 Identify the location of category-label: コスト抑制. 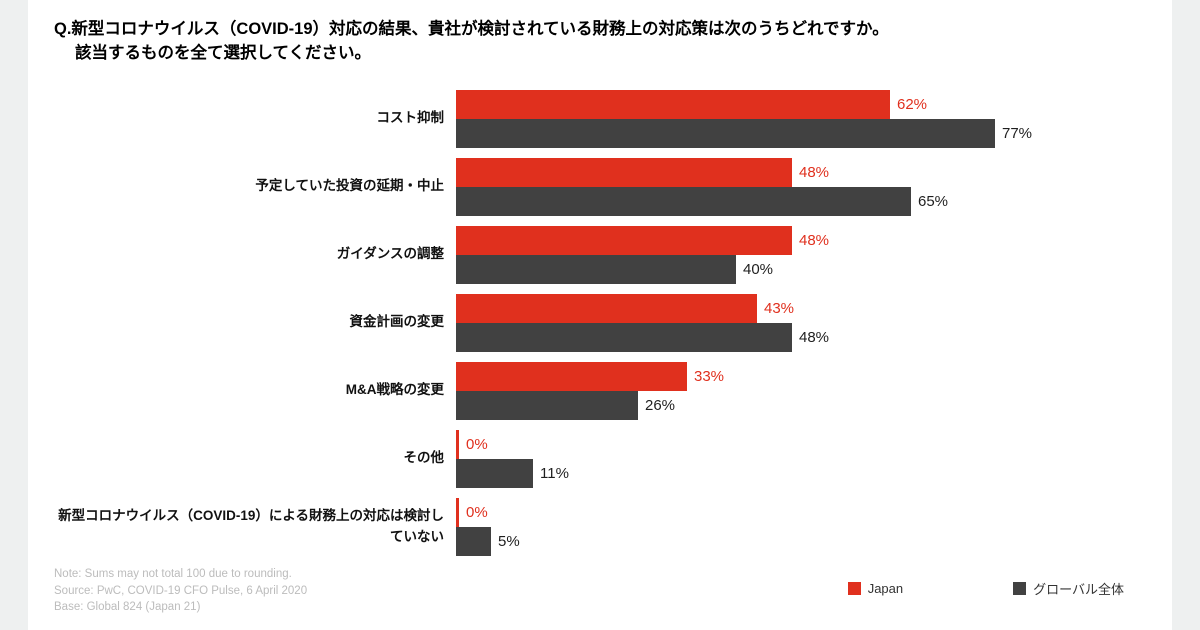
(410, 118).